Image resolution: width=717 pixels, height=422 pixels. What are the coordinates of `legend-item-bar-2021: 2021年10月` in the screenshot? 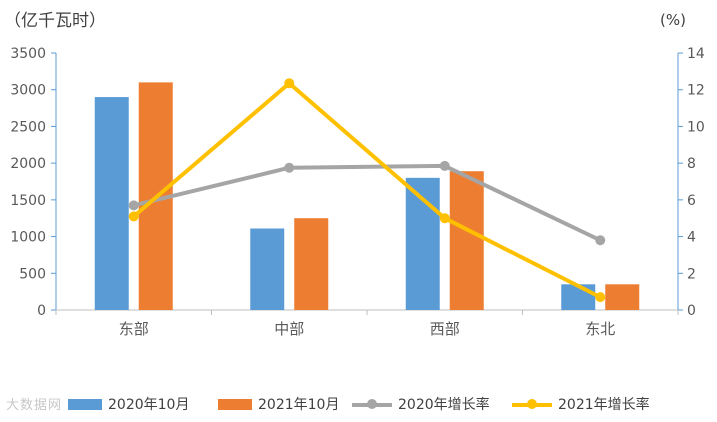 It's located at (278, 404).